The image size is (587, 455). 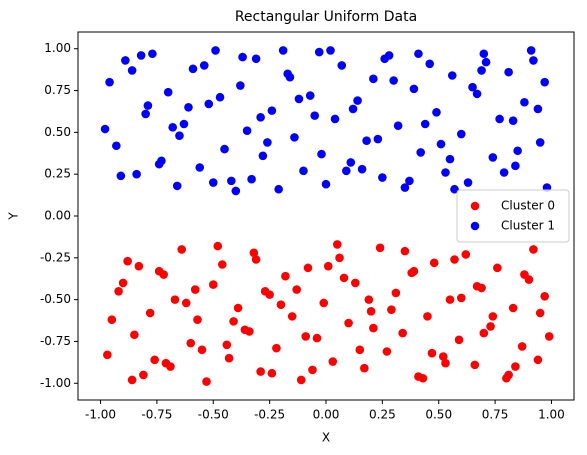 I want to click on legend-label: Cluster 0, so click(x=528, y=206).